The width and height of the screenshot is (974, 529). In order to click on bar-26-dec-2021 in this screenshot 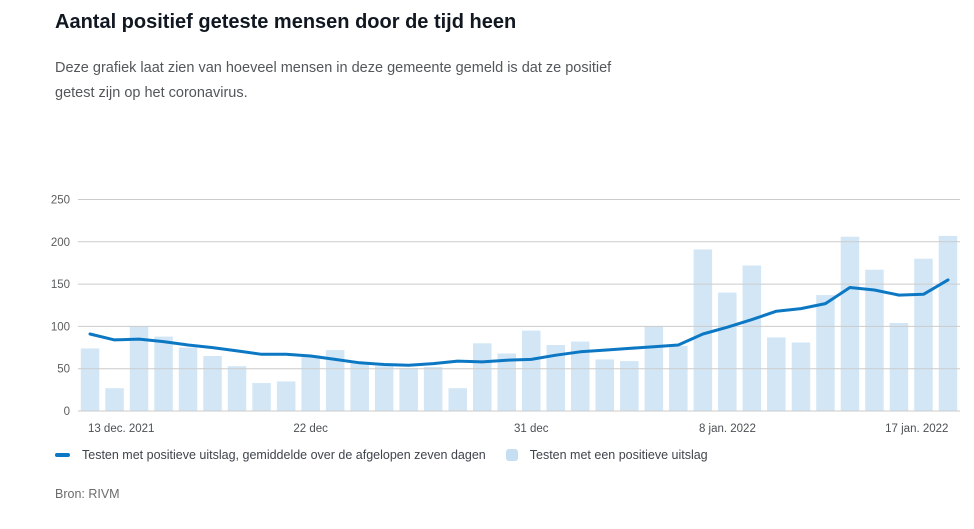, I will do `click(408, 389)`.